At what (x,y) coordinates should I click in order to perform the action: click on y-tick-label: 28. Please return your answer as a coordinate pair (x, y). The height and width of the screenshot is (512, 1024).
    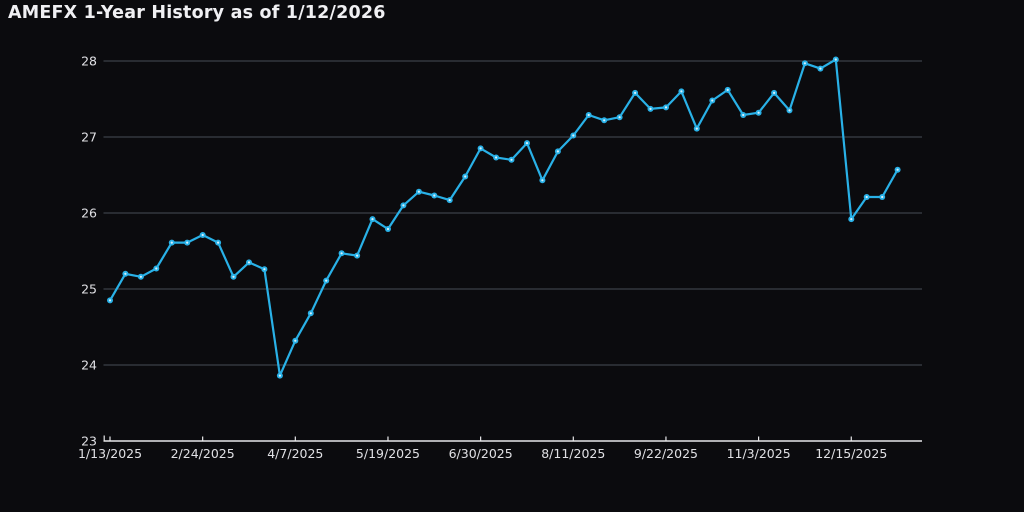
    Looking at the image, I should click on (89, 61).